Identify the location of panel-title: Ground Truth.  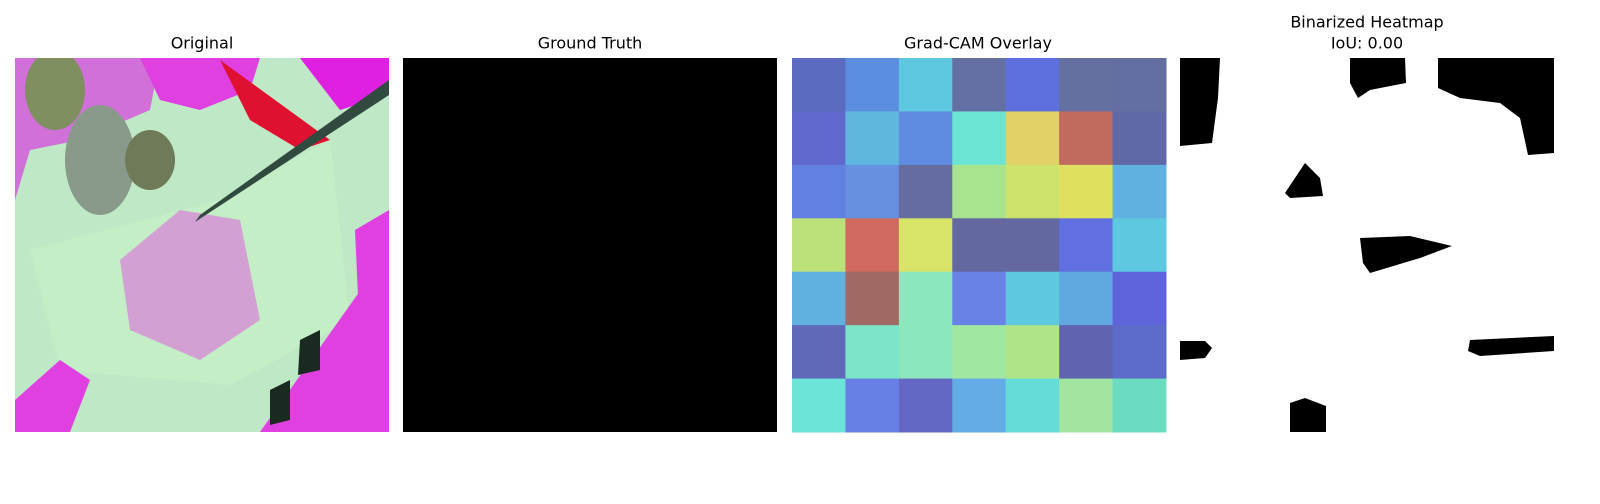
(590, 43).